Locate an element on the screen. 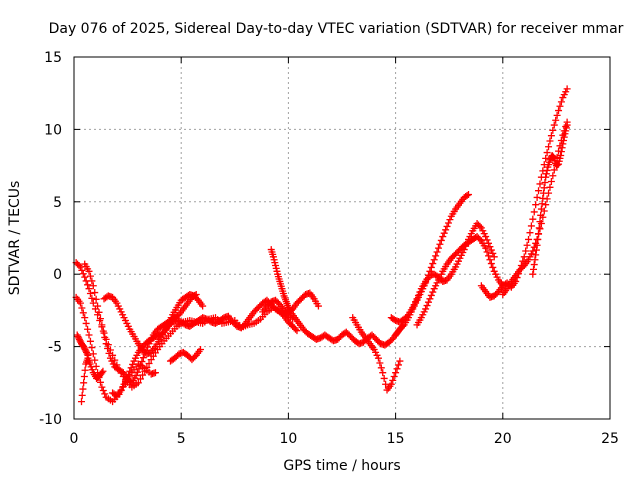 The height and width of the screenshot is (480, 640). x-tick-label: 10 is located at coordinates (288, 439).